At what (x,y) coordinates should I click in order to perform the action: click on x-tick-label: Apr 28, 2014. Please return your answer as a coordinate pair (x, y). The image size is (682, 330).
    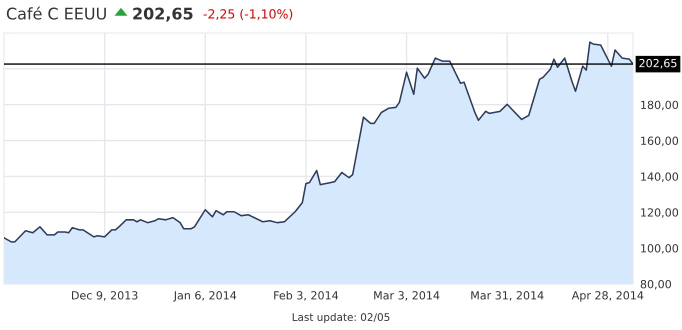
    Looking at the image, I should click on (608, 296).